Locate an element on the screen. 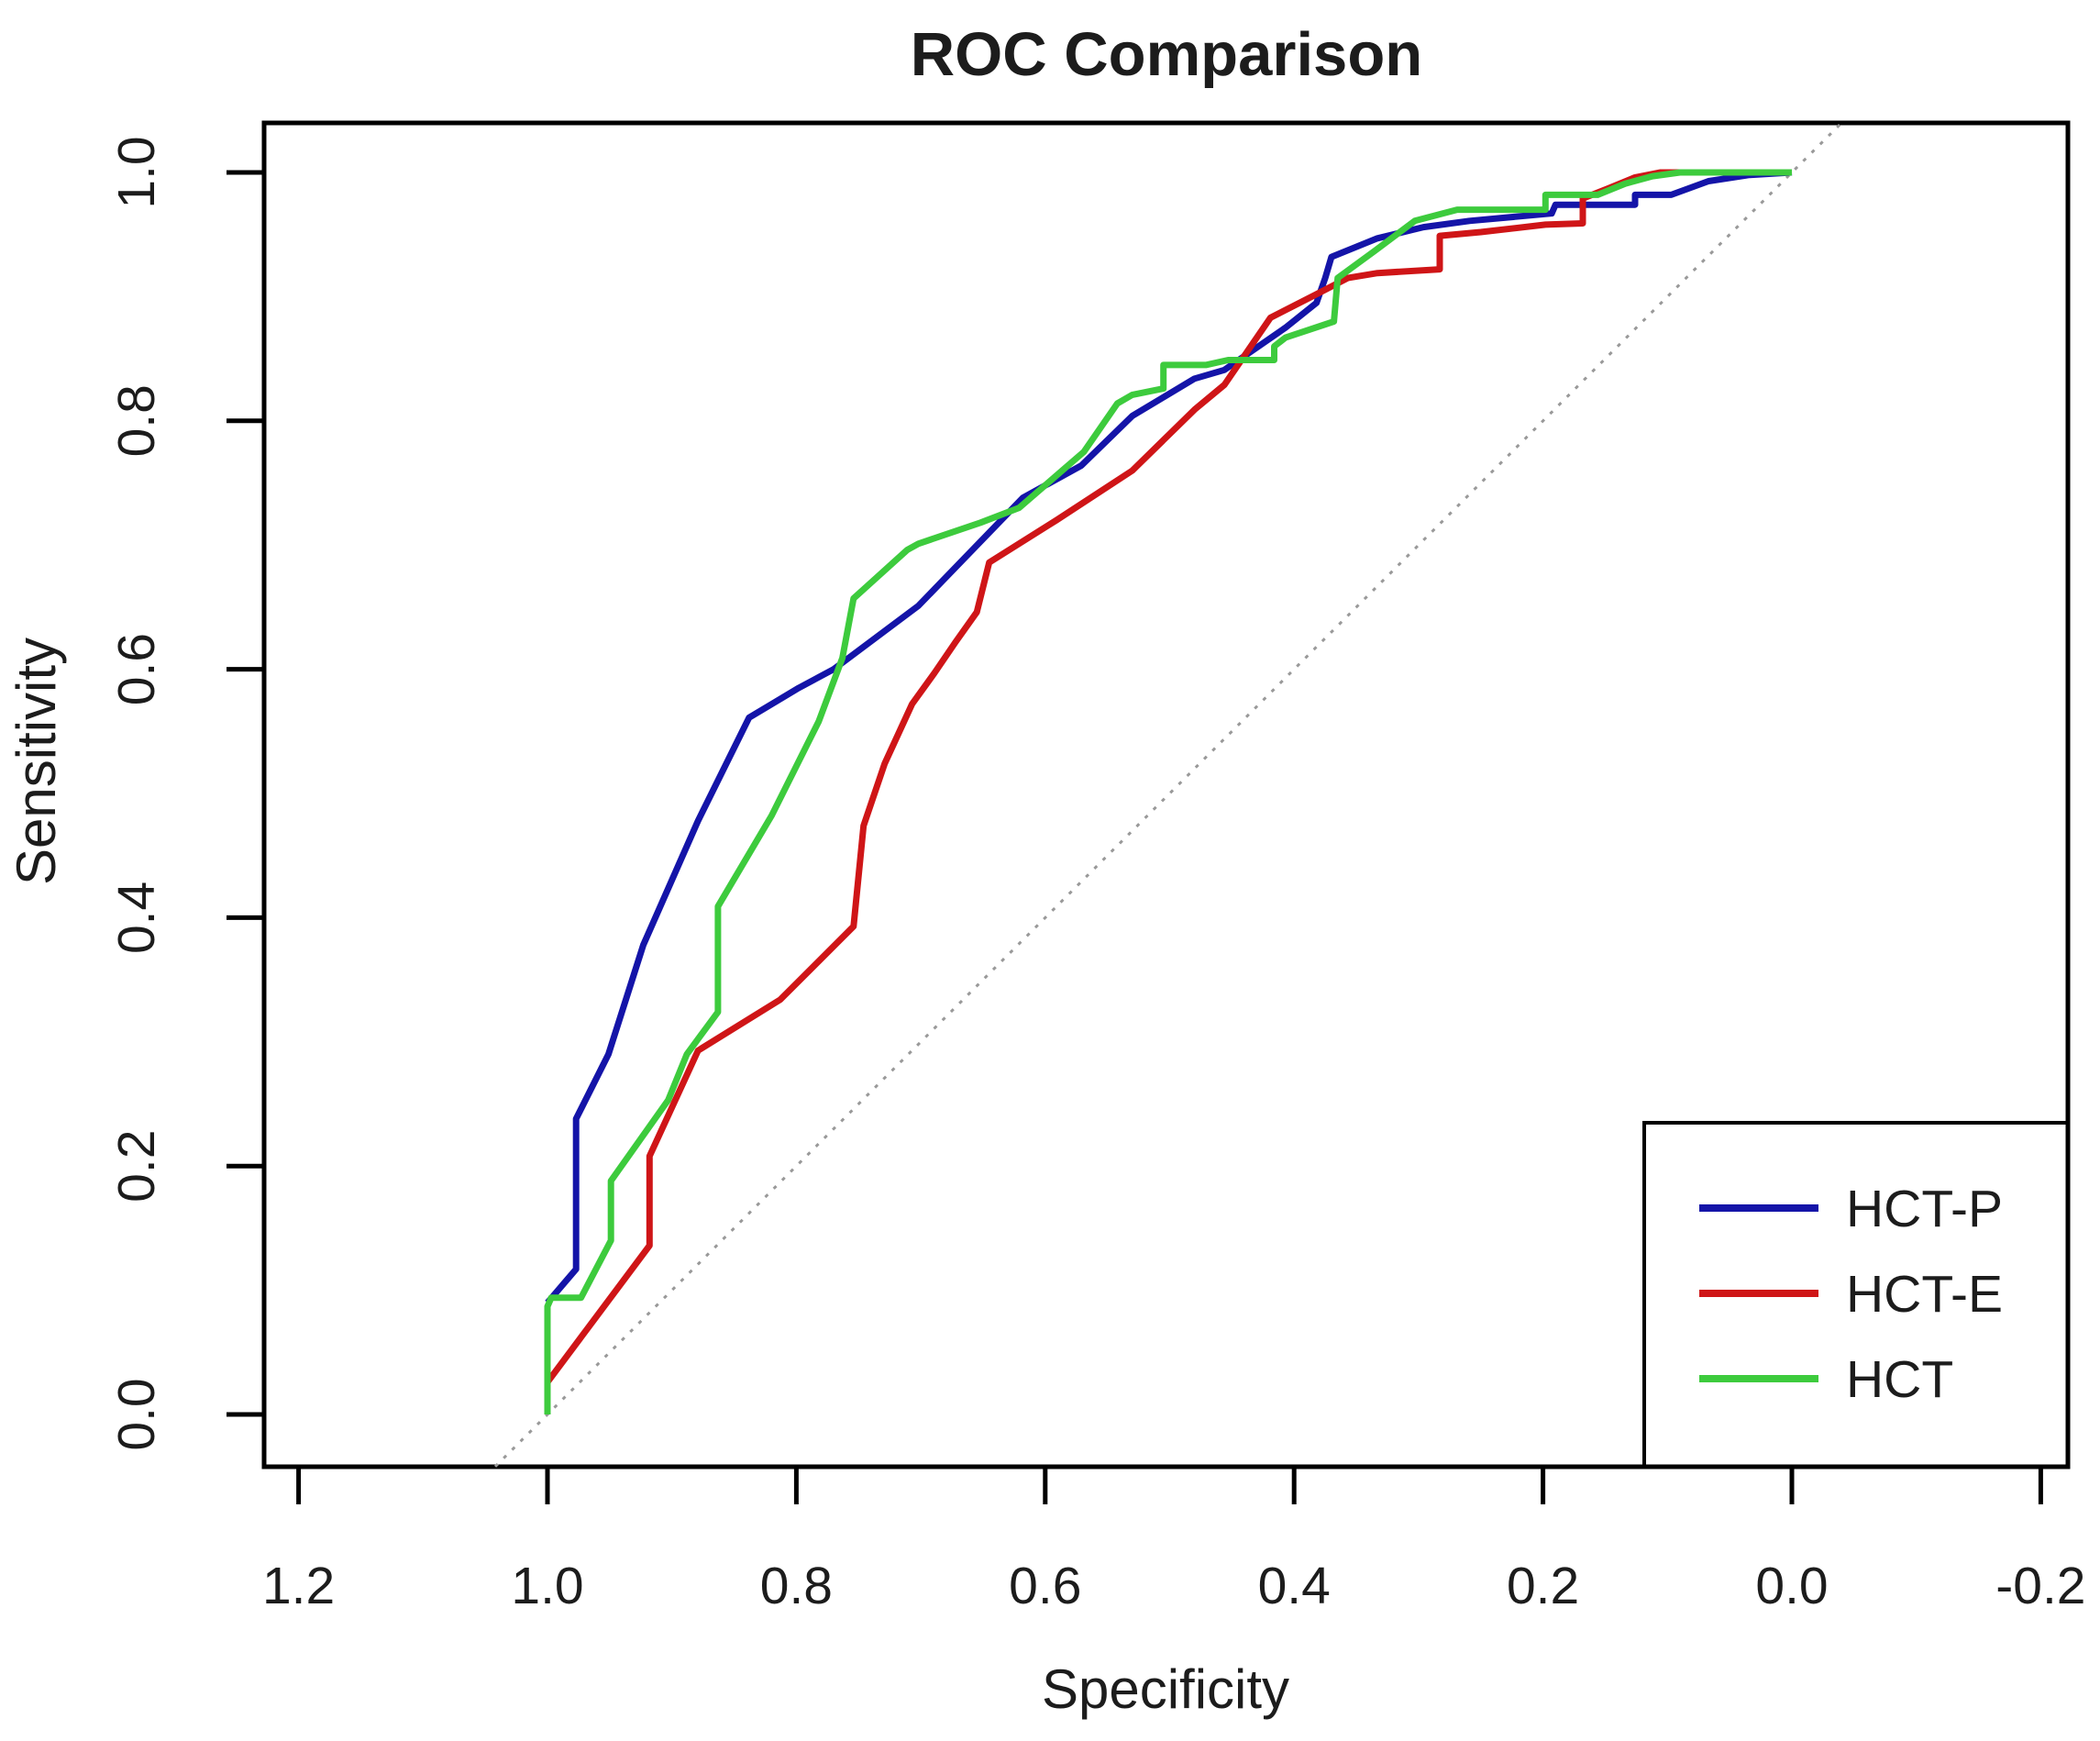 The image size is (2100, 1741). x-tick-label: 0.4 is located at coordinates (1294, 1586).